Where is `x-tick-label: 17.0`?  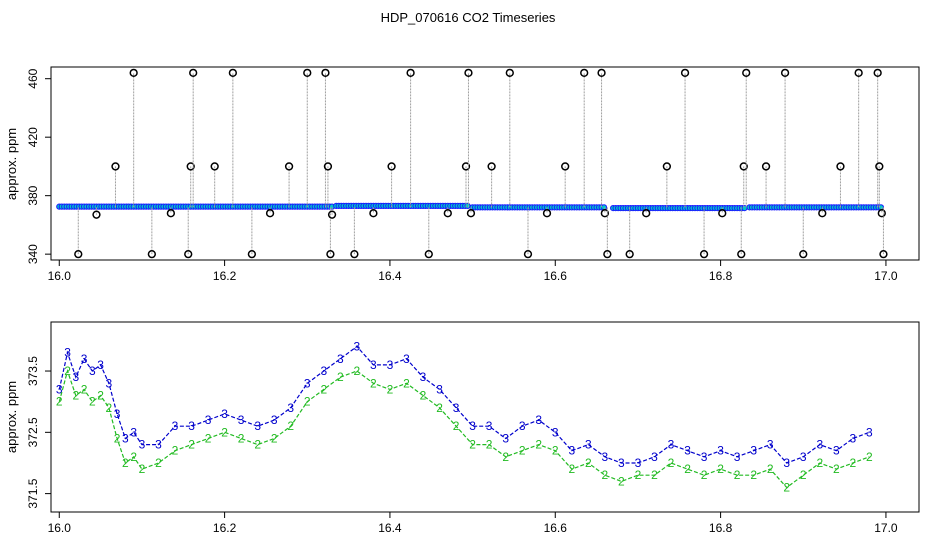
x-tick-label: 17.0 is located at coordinates (886, 276).